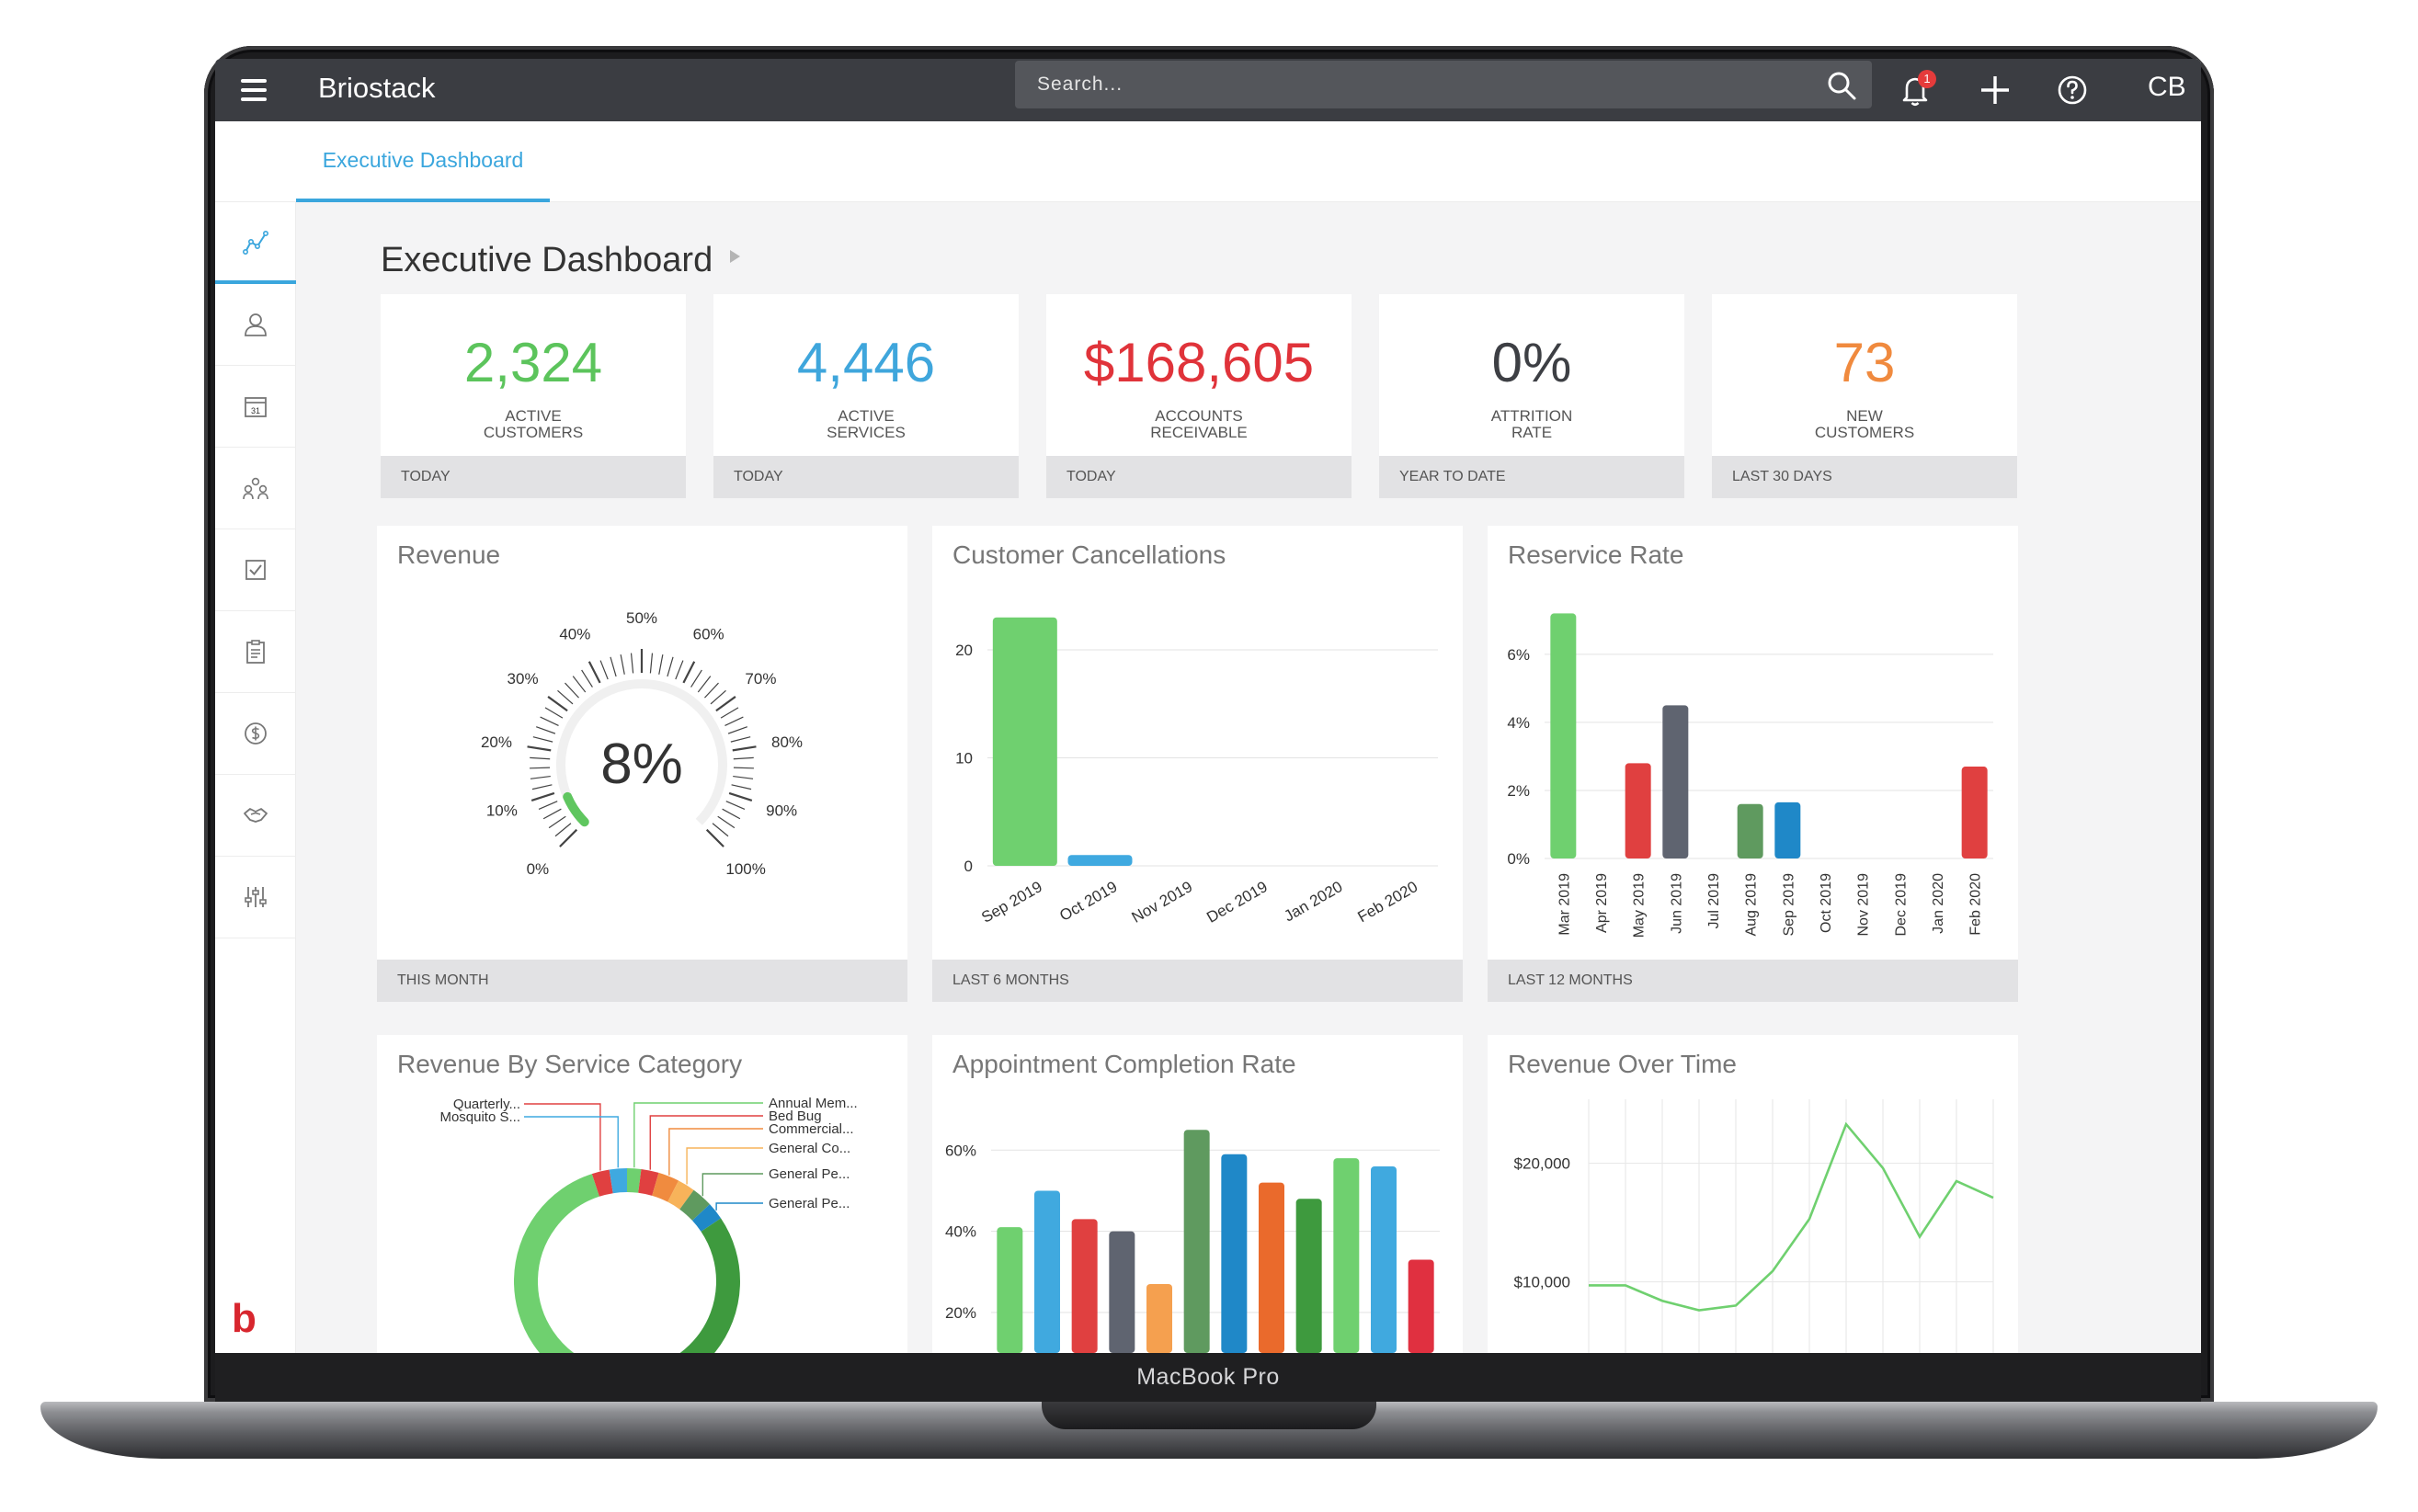 The height and width of the screenshot is (1512, 2418). I want to click on series-line, so click(1791, 1216).